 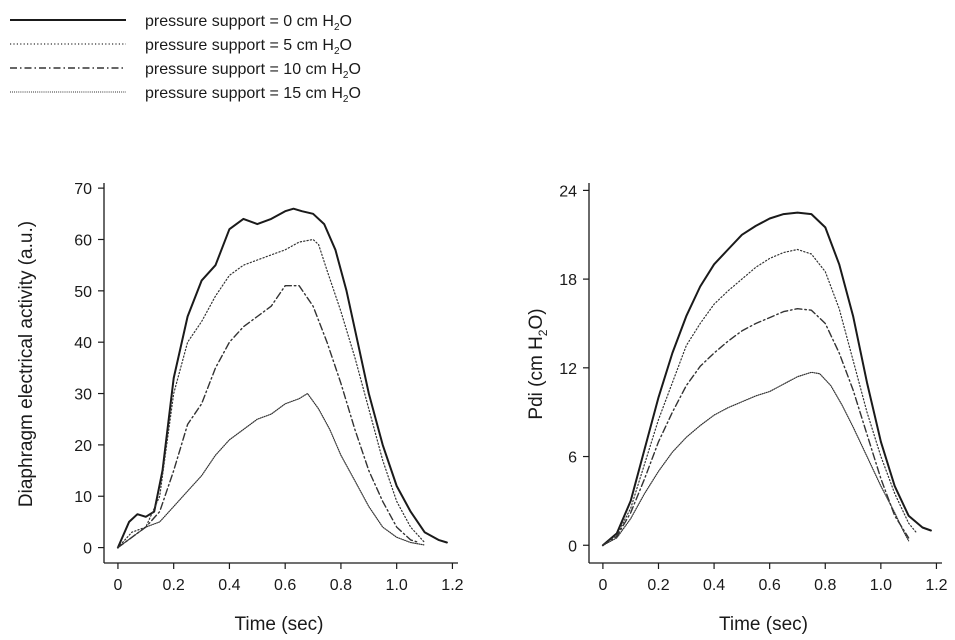 What do you see at coordinates (568, 280) in the screenshot?
I see `y-tick-label: 18` at bounding box center [568, 280].